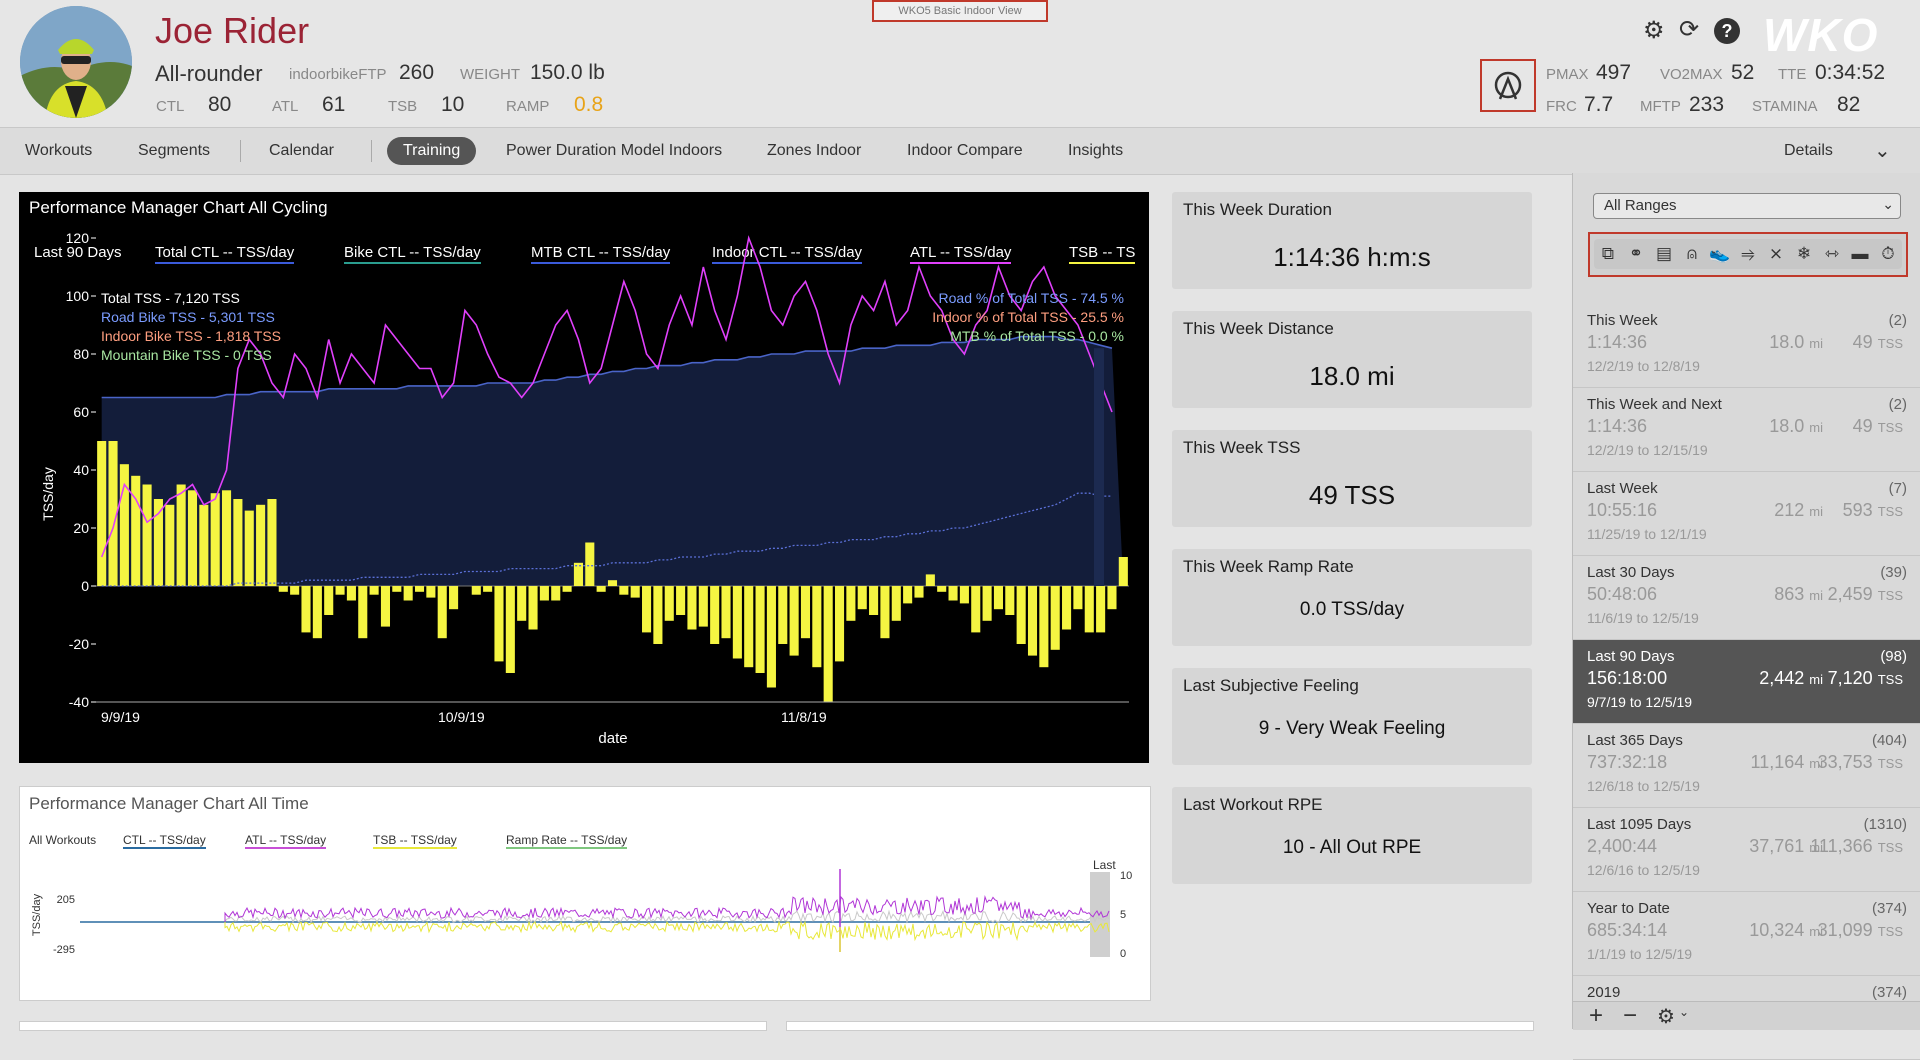  What do you see at coordinates (1608, 253) in the screenshot?
I see `multi-sport-icon: ⧉` at bounding box center [1608, 253].